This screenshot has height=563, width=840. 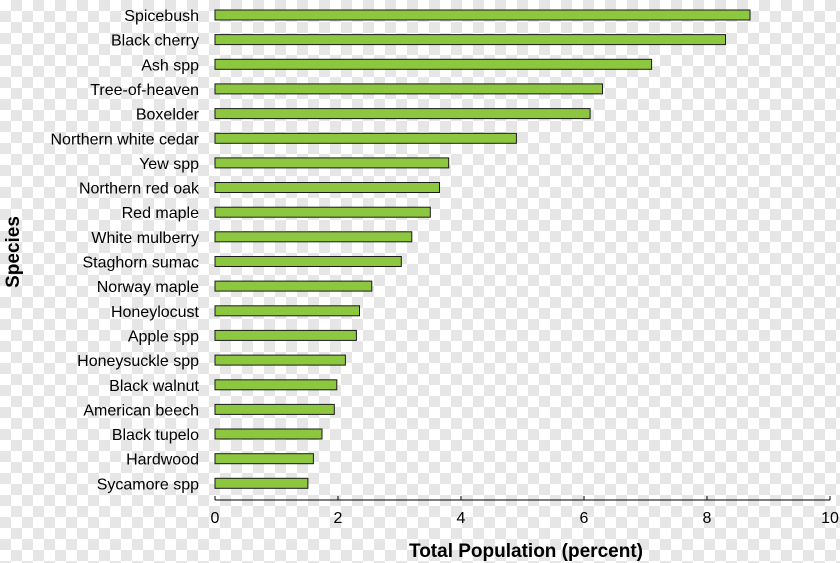 What do you see at coordinates (155, 435) in the screenshot?
I see `category-label: Black tupelo` at bounding box center [155, 435].